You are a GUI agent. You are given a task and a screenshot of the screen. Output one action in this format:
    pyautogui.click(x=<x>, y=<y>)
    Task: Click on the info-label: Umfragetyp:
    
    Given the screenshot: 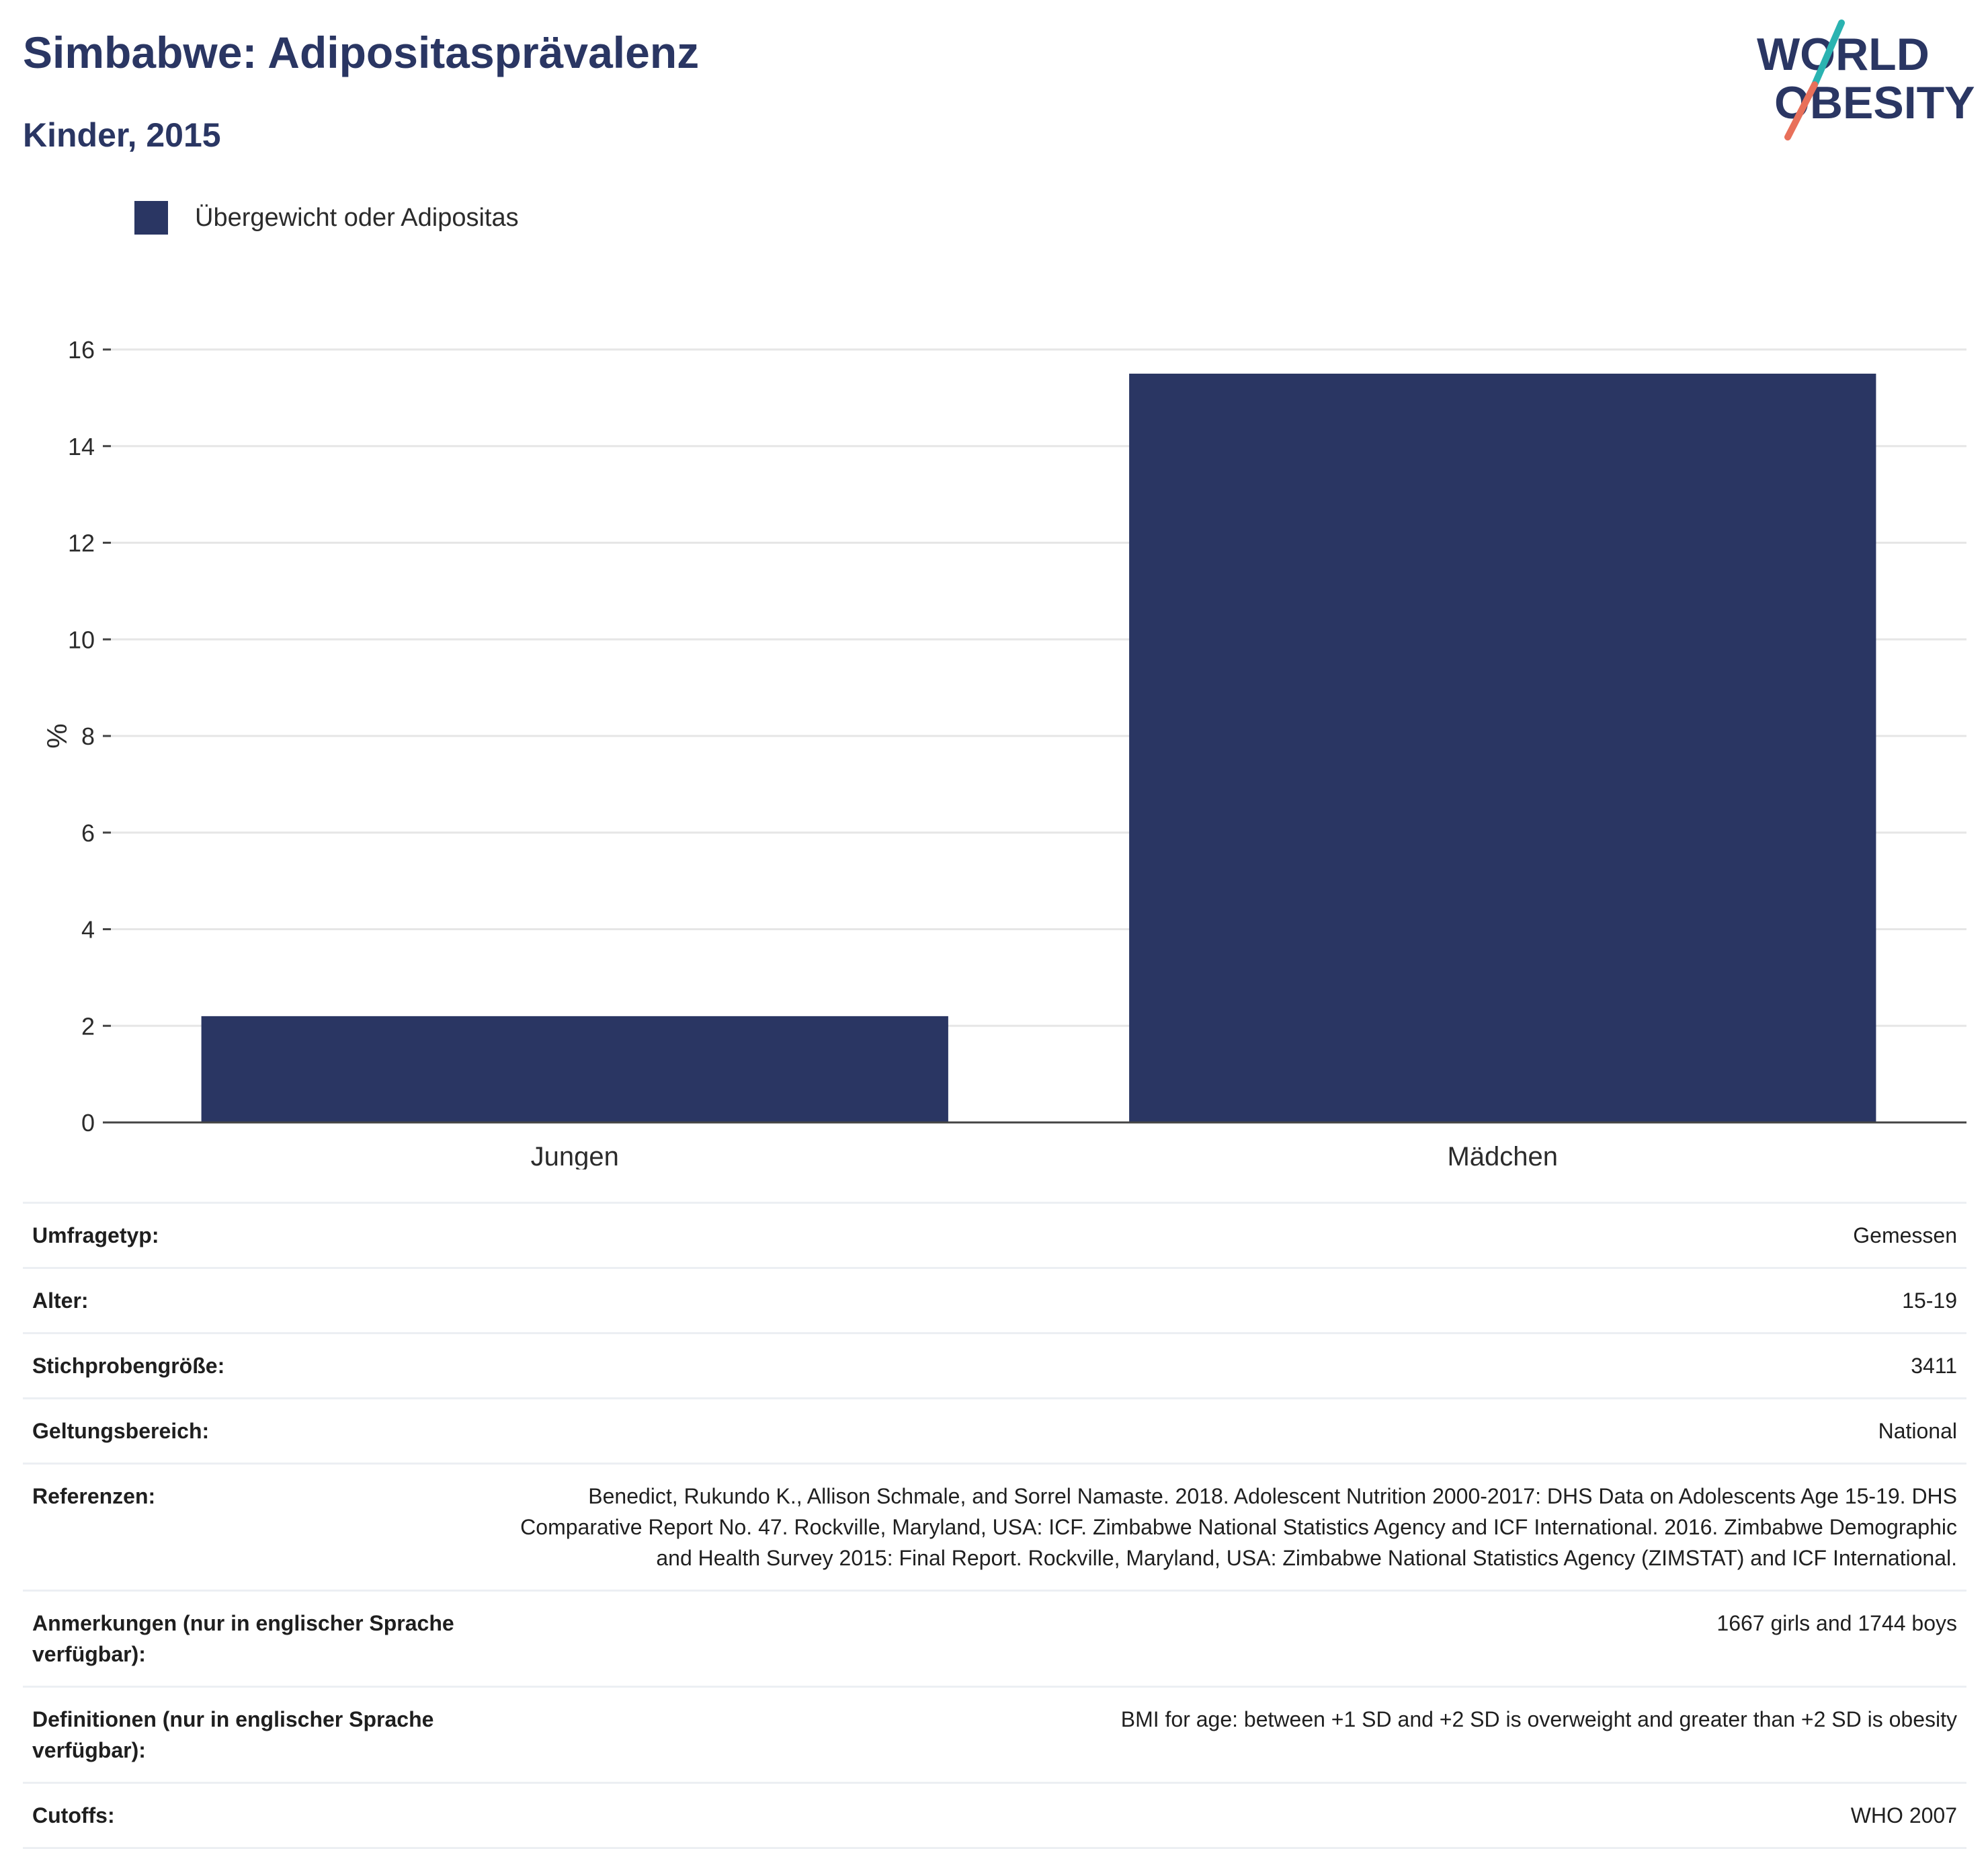 What is the action you would take?
    pyautogui.click(x=95, y=1235)
    